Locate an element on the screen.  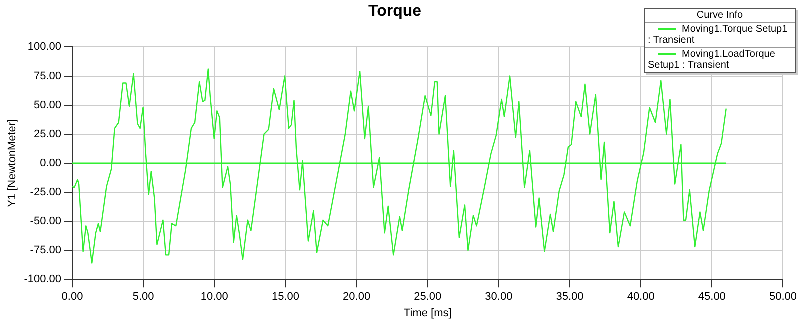
y-tick-label: -75.00 is located at coordinates (46, 250).